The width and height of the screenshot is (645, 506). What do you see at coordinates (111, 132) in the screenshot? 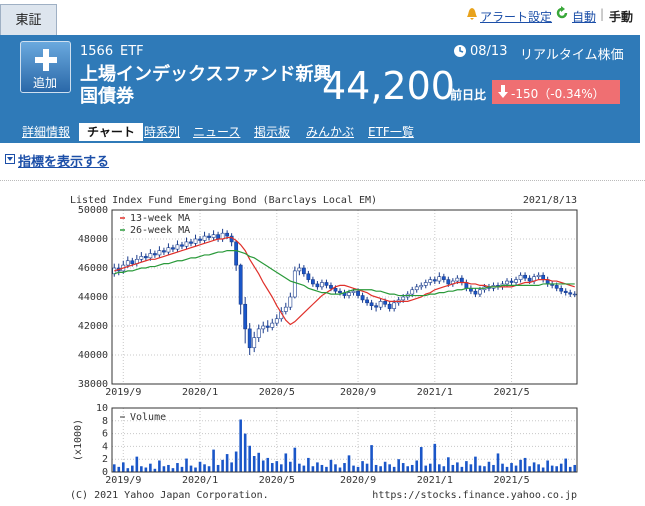
I see `nav-tab: チャート` at bounding box center [111, 132].